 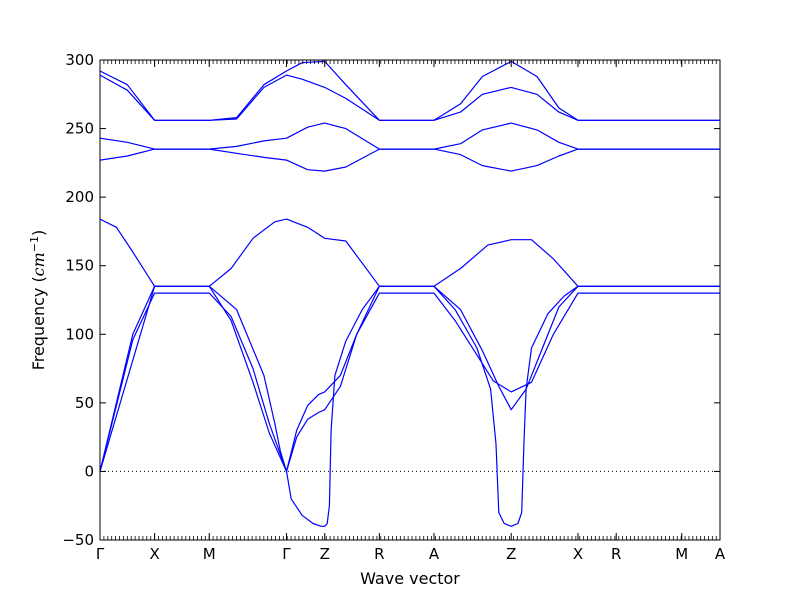 I want to click on y-tick-label: 100, so click(x=79, y=334).